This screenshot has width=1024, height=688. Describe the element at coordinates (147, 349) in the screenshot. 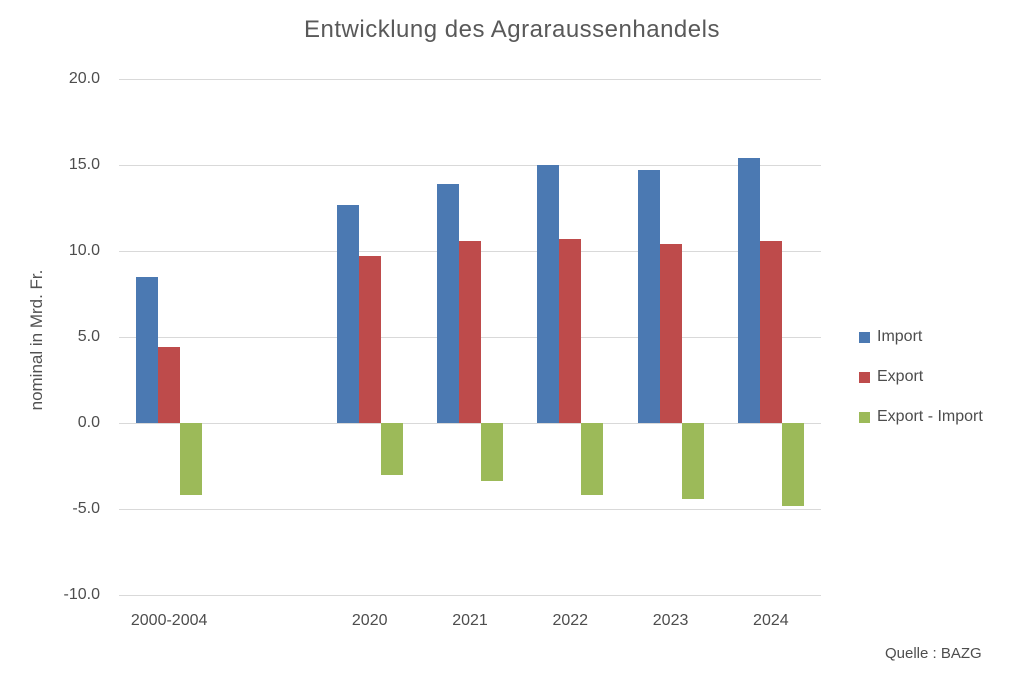

I see `bar-import-2000-2004` at that location.